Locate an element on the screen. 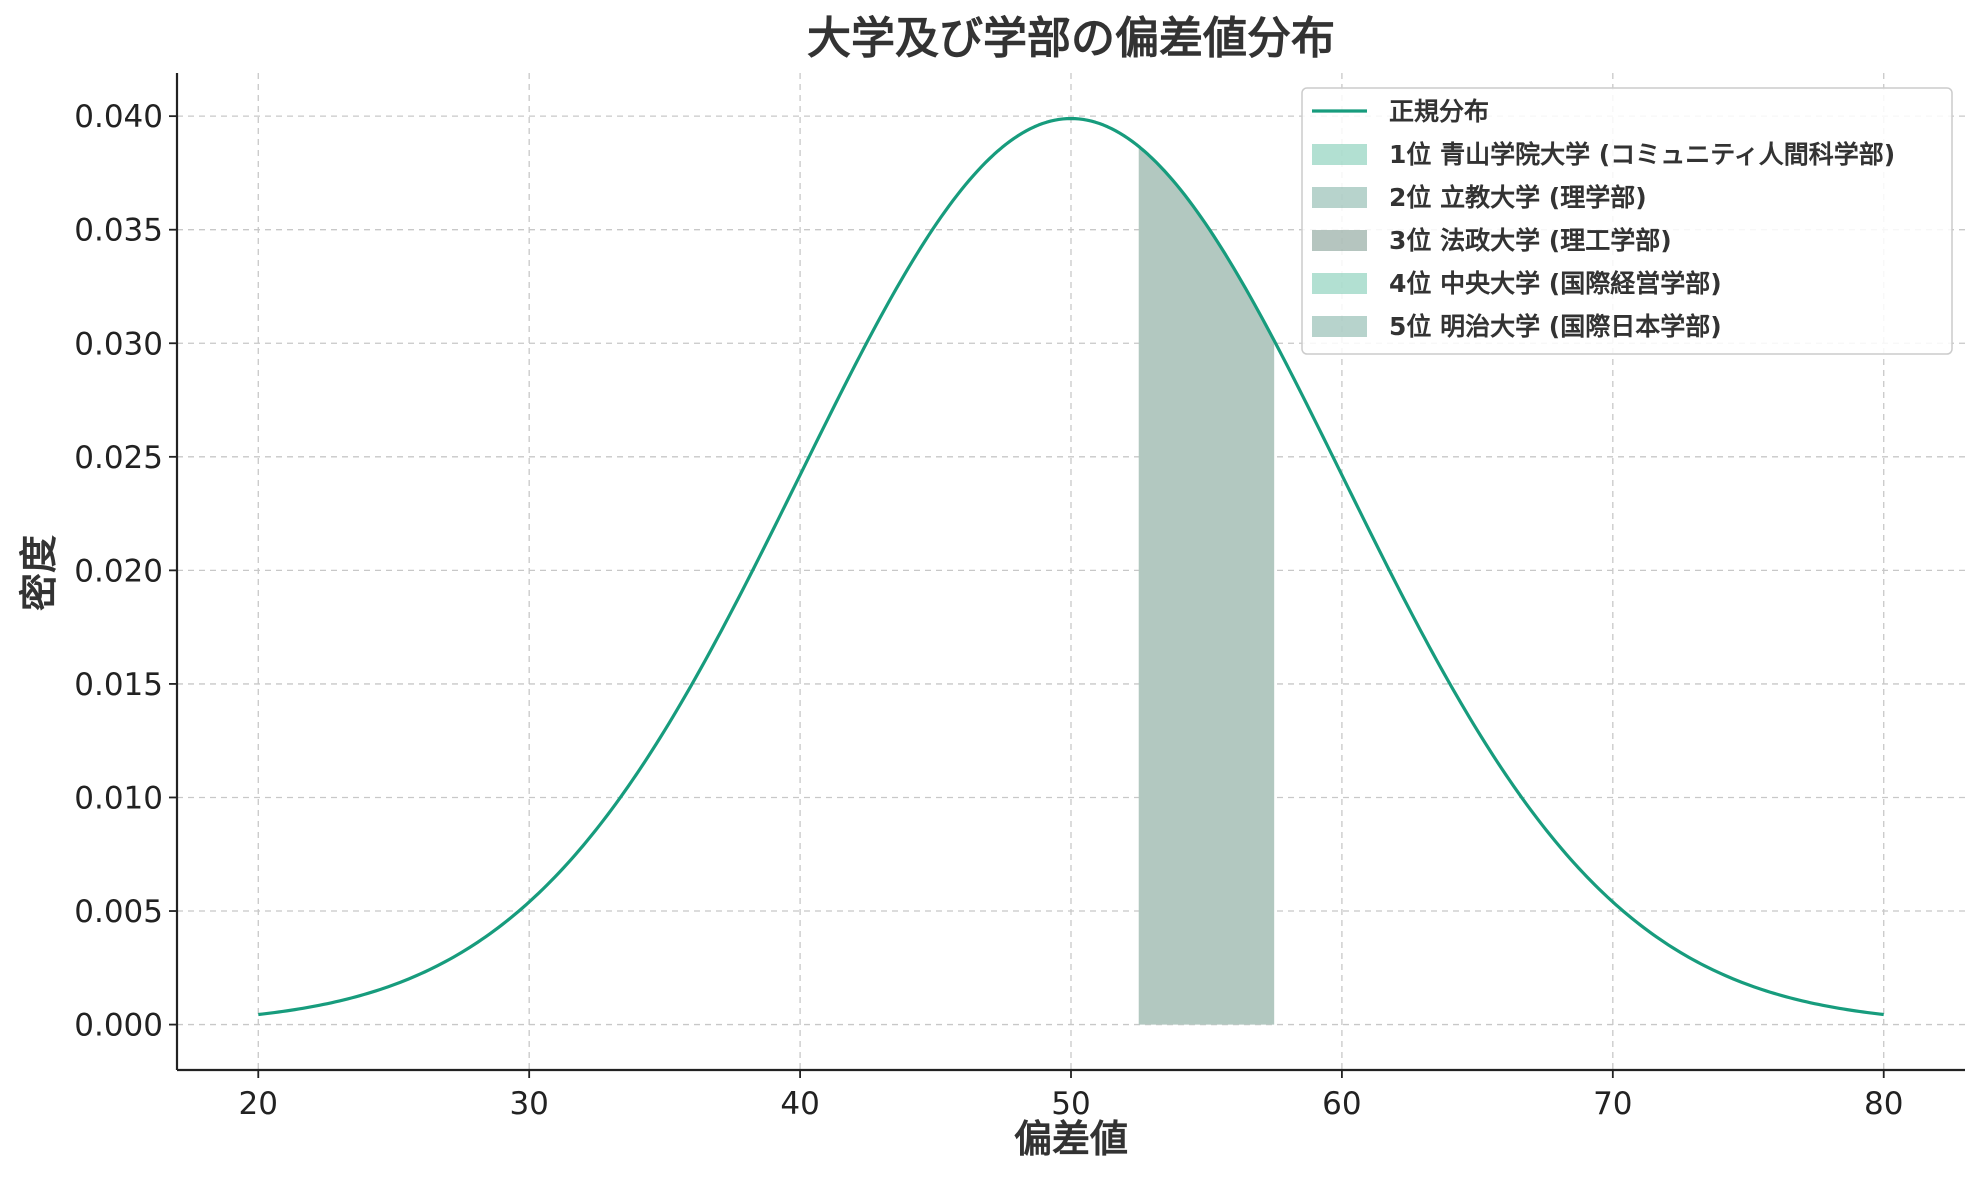 The width and height of the screenshot is (1980, 1180). x-tick-label: 40 is located at coordinates (799, 1104).